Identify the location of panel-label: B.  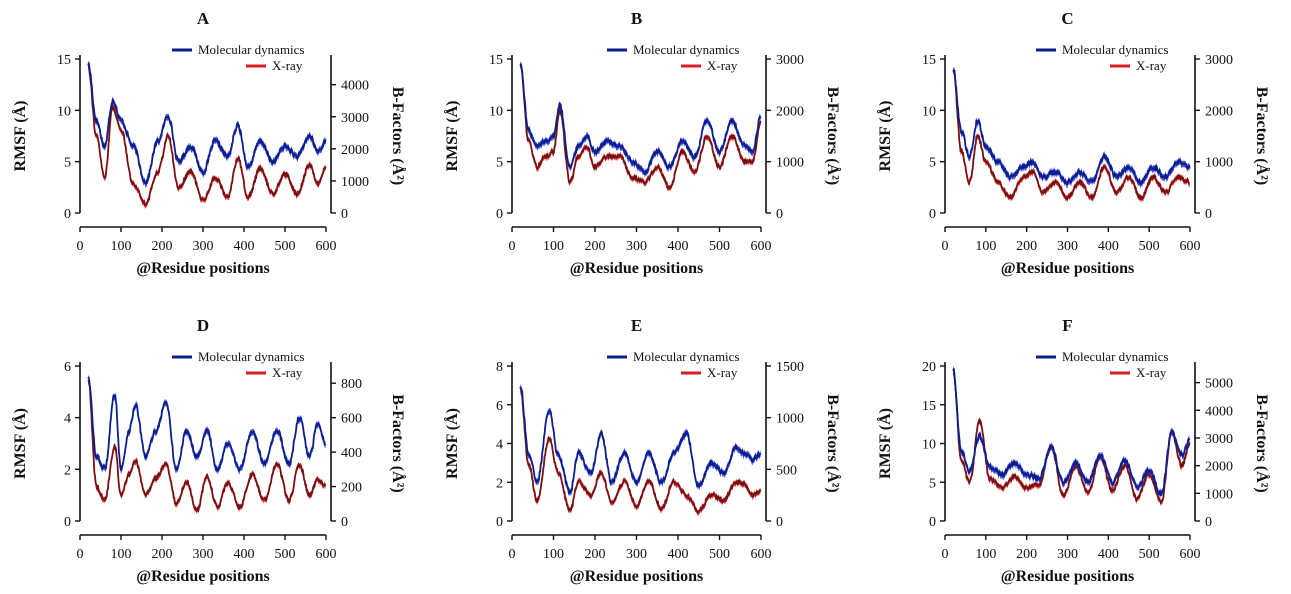
(636, 18).